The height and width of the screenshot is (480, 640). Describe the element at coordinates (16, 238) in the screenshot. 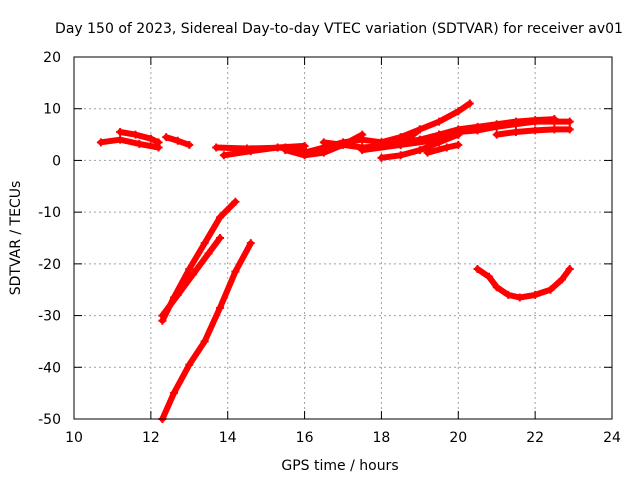

I see `y-axis-label: SDTVAR / TECUs` at that location.